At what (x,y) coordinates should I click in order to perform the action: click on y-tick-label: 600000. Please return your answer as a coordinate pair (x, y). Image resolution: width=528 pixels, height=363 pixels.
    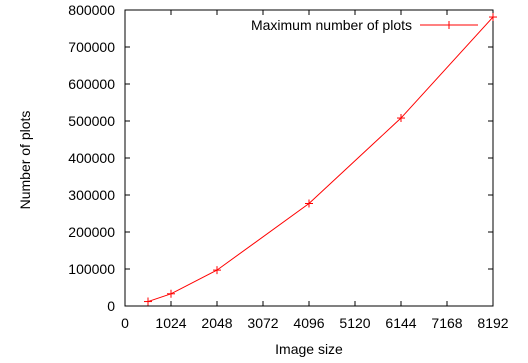
    Looking at the image, I should click on (91, 84).